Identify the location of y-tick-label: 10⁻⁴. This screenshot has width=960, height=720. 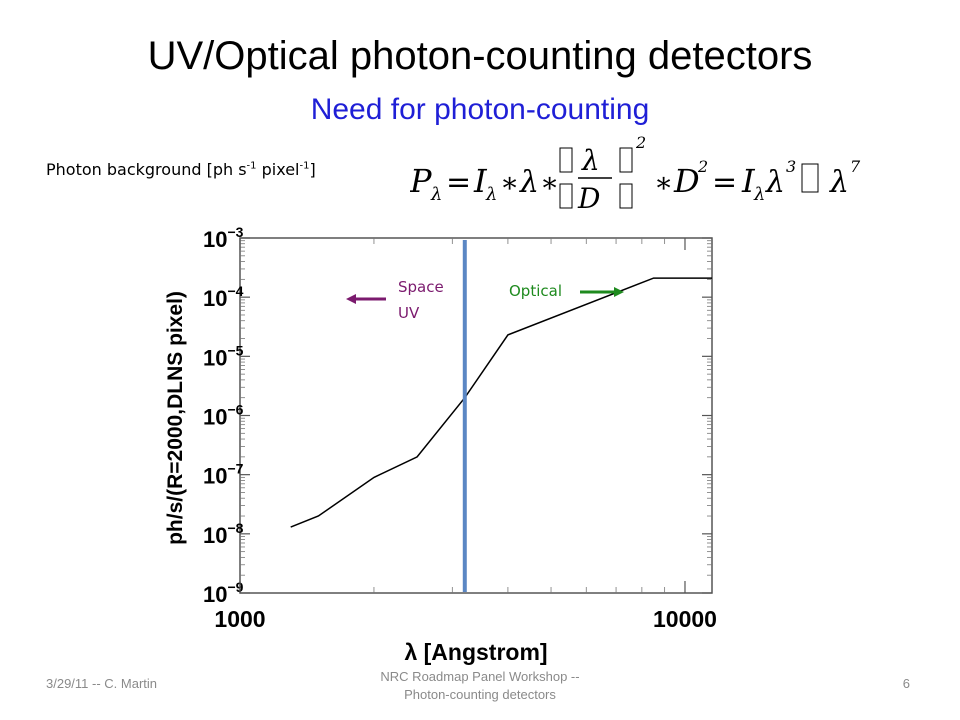
(223, 297).